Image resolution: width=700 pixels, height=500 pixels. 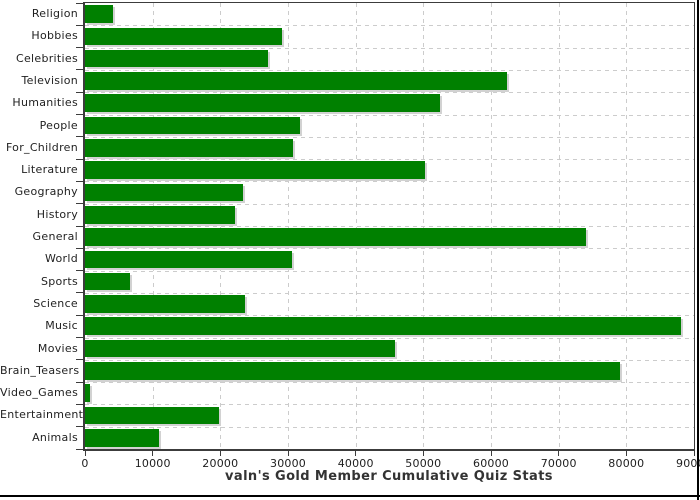 I want to click on bar-brain-teasers, so click(x=353, y=371).